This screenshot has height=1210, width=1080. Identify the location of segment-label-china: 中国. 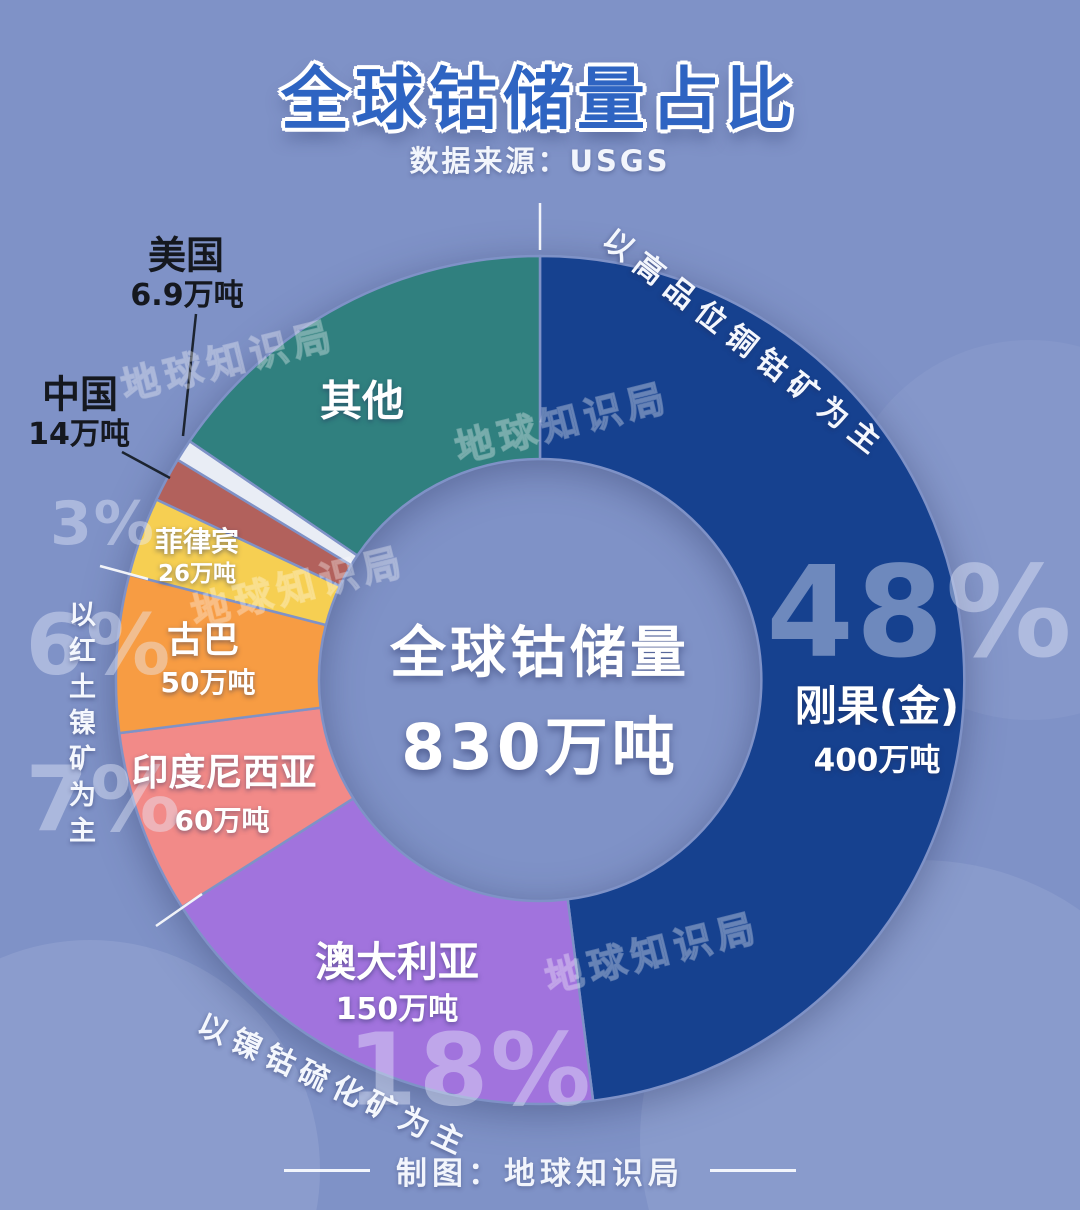
(80, 394).